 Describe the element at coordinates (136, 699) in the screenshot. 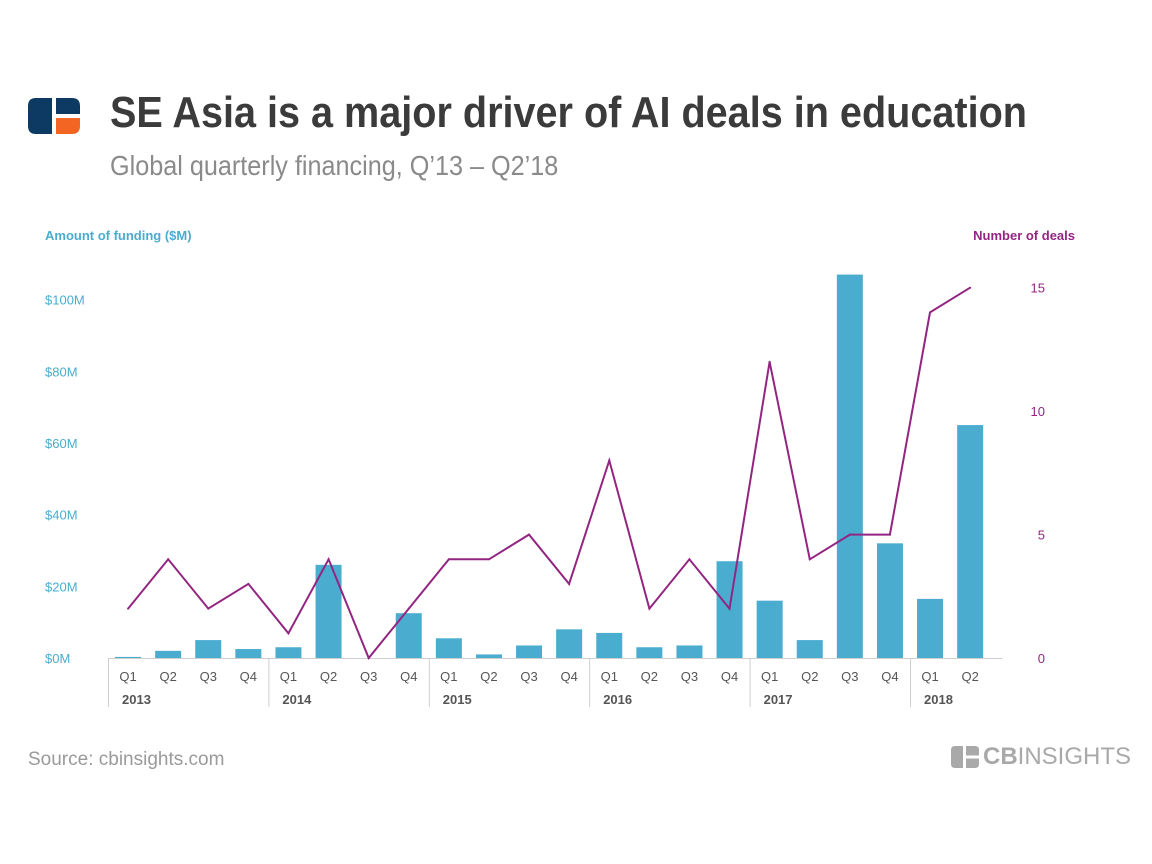

I see `year-tick-label: 2013` at that location.